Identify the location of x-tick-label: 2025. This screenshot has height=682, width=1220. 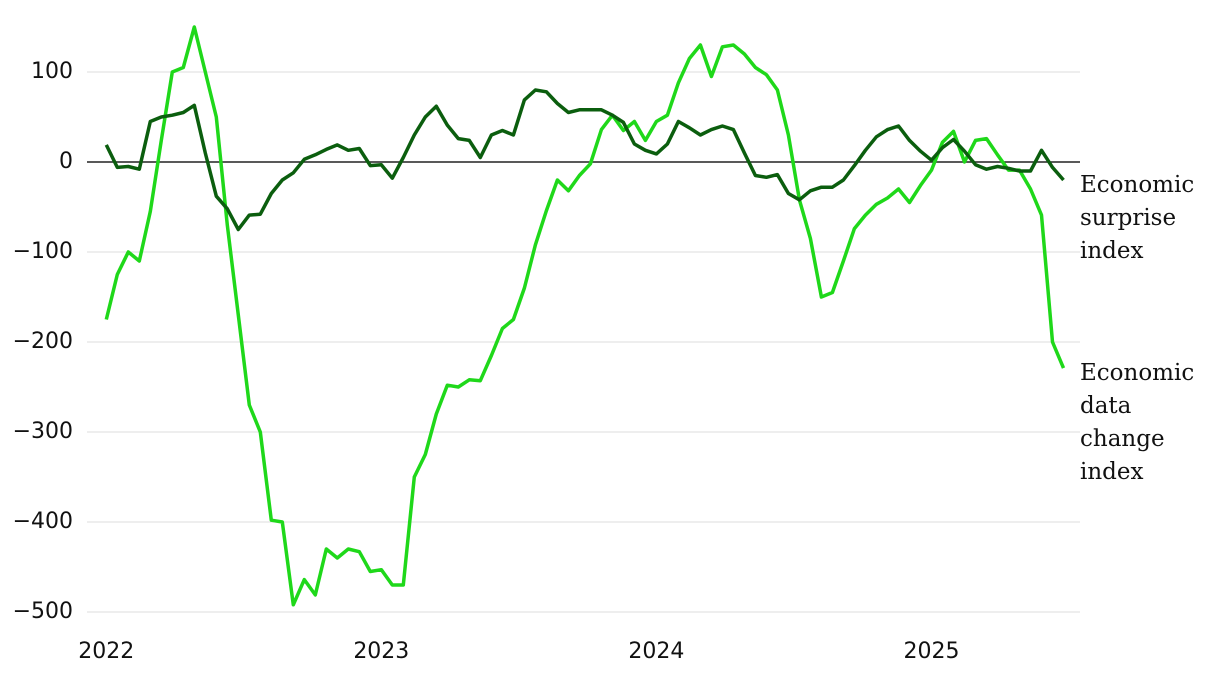
(931, 651).